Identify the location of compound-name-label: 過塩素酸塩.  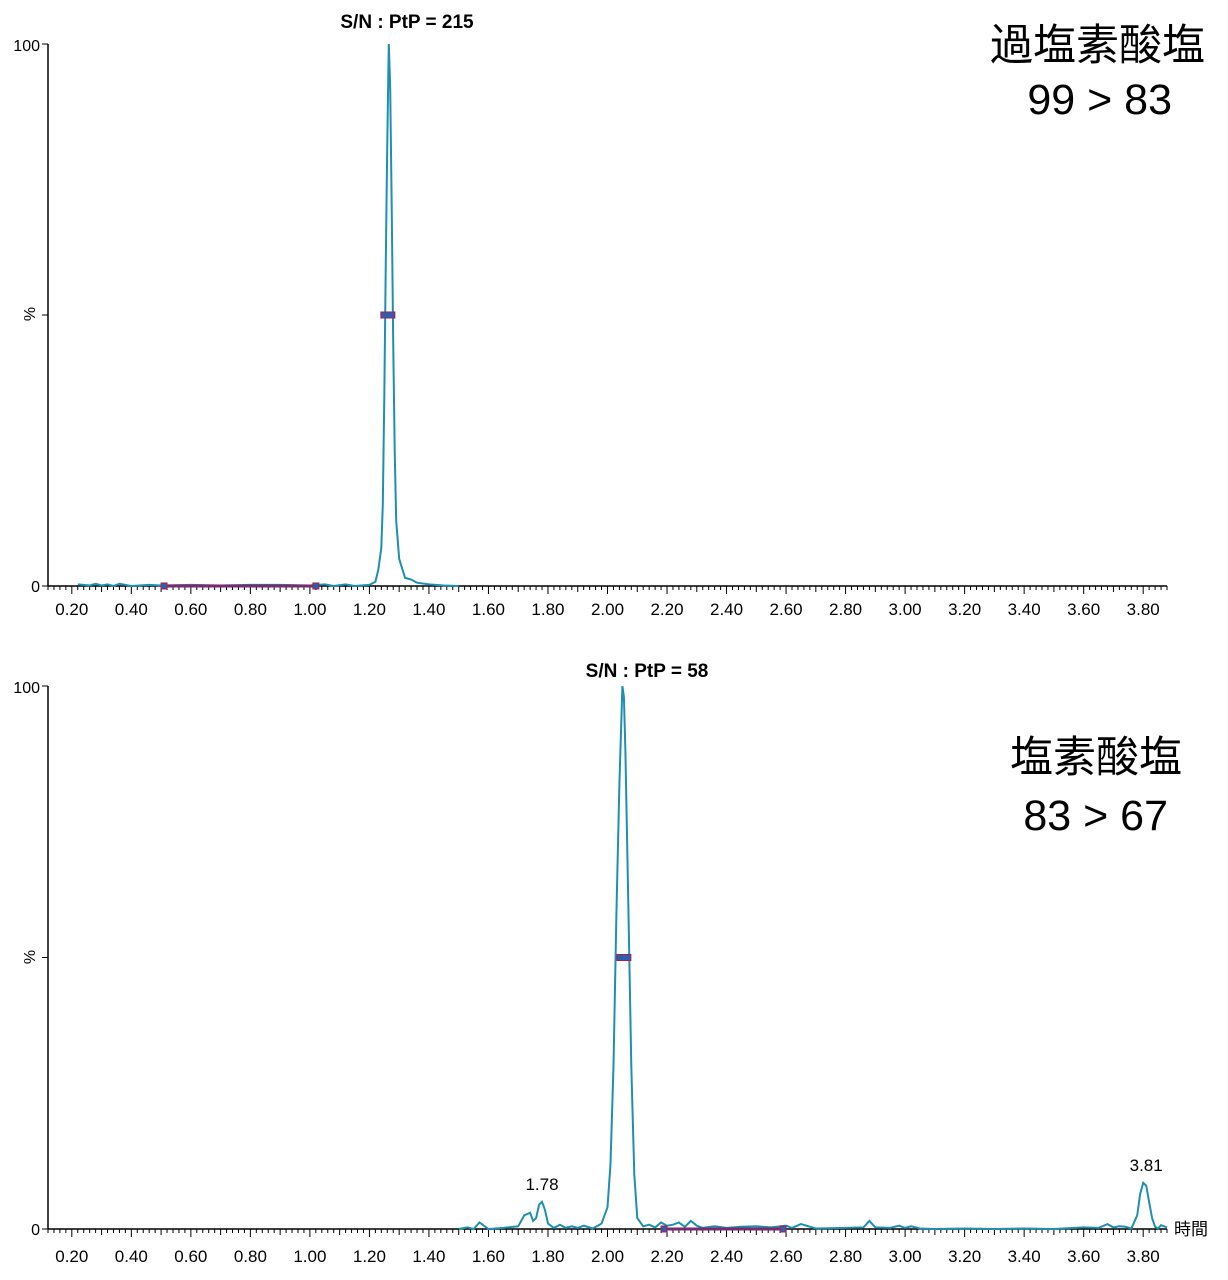
(1097, 46).